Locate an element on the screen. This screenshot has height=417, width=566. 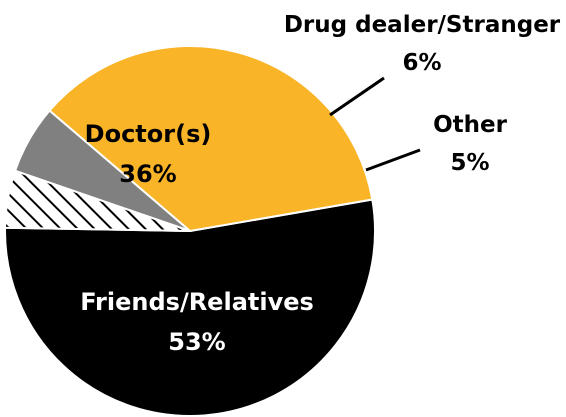
slice-label-drug-dealer: Drug dealer/Stranger is located at coordinates (422, 25).